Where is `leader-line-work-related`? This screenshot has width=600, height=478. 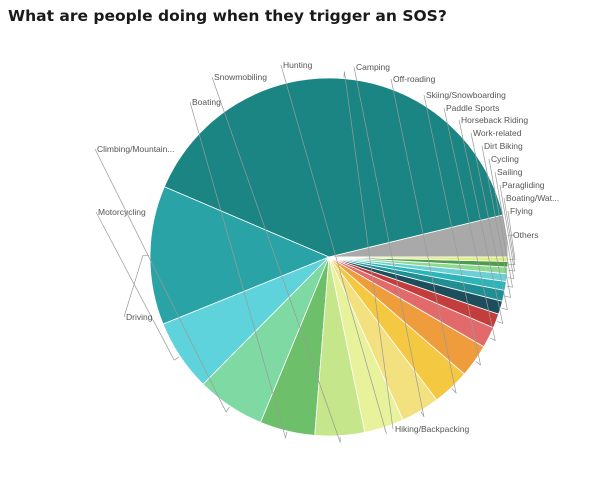
leader-line-work-related is located at coordinates (489, 221).